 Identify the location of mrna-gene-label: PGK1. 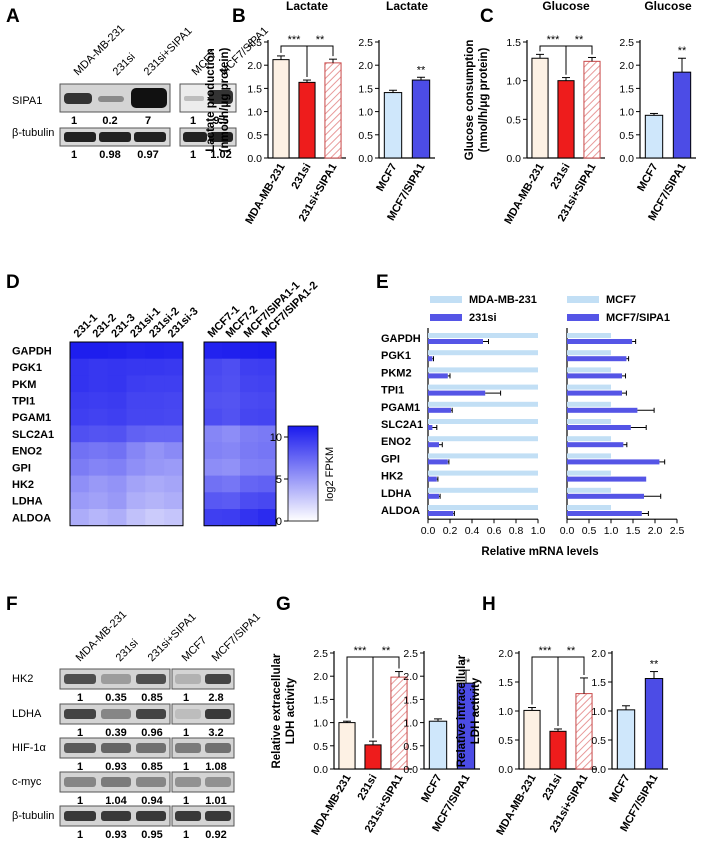
(396, 356).